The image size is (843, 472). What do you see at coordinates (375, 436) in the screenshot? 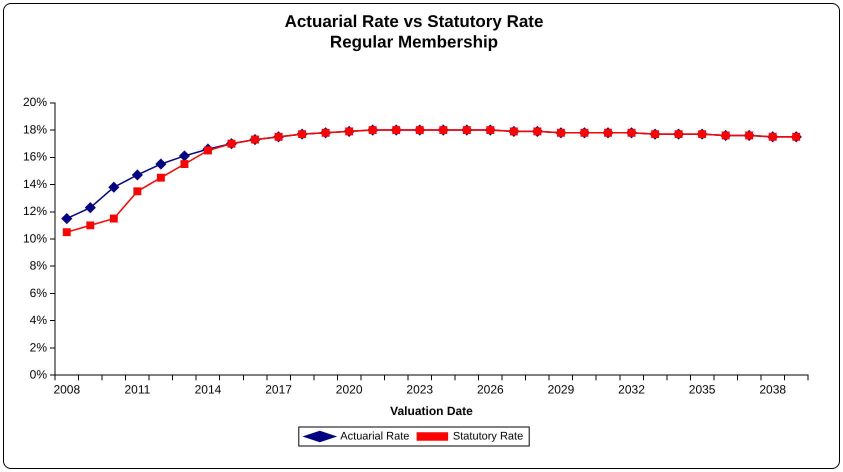
I see `legend-label: Actuarial Rate` at bounding box center [375, 436].